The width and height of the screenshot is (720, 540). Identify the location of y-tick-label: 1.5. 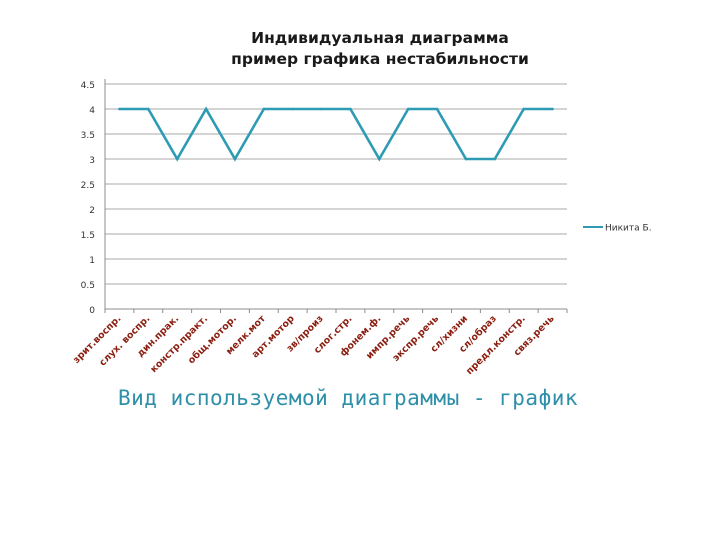
(88, 236).